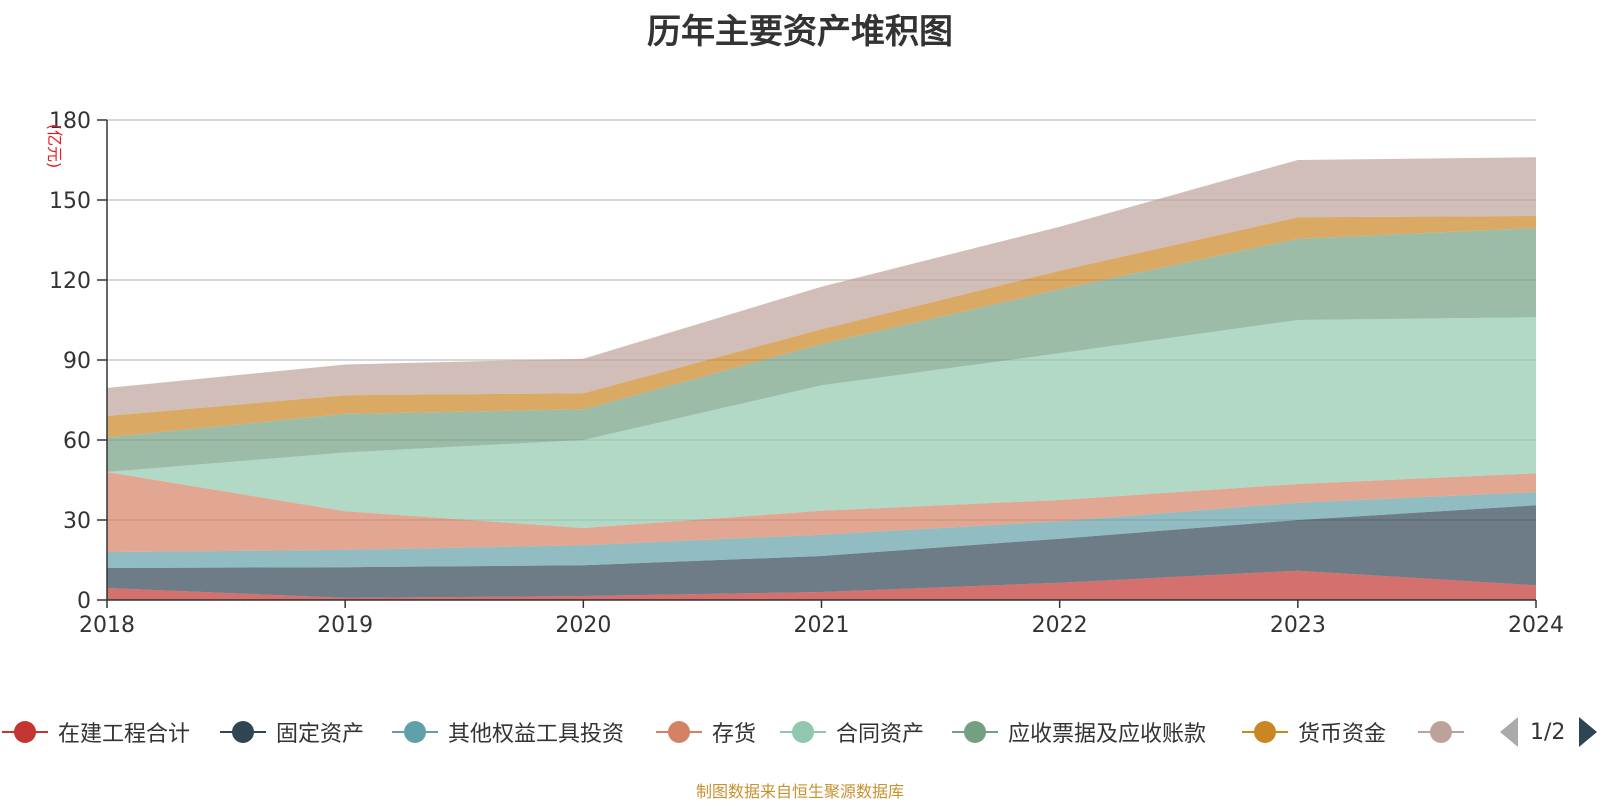 The height and width of the screenshot is (802, 1600). I want to click on legend: 在建工程合计 固定资产 其他权益工具投资 存货 合同资产 应收票据及应收账款 货币资金 其他, so click(735, 732).